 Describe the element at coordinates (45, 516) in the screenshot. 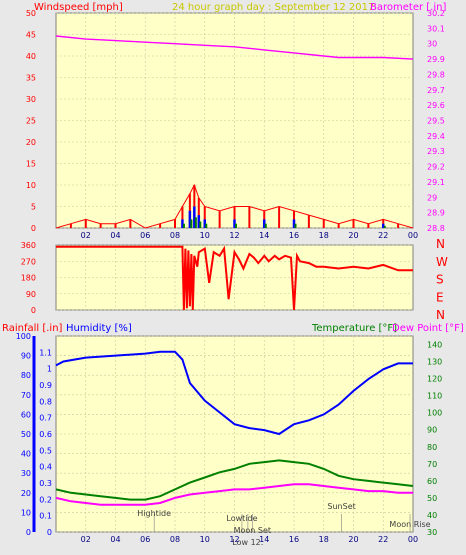

I see `rainfall-tick: 0.1` at that location.